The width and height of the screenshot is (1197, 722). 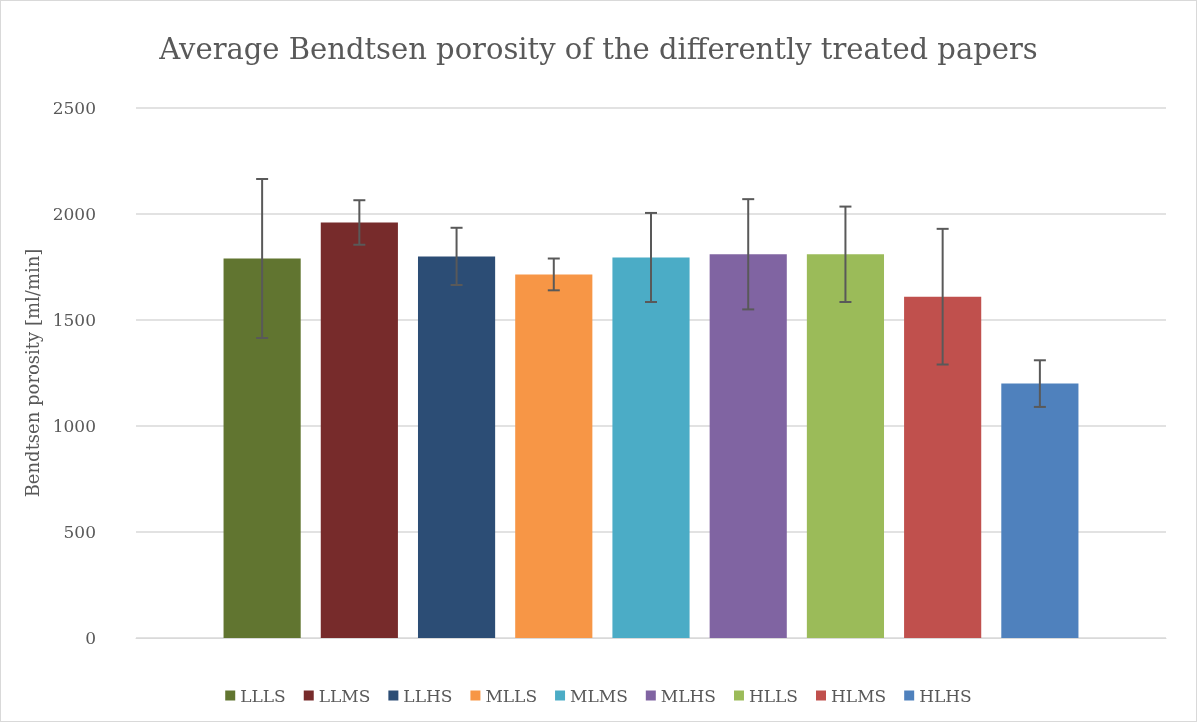 I want to click on legend-label: HLLS, so click(x=773, y=695).